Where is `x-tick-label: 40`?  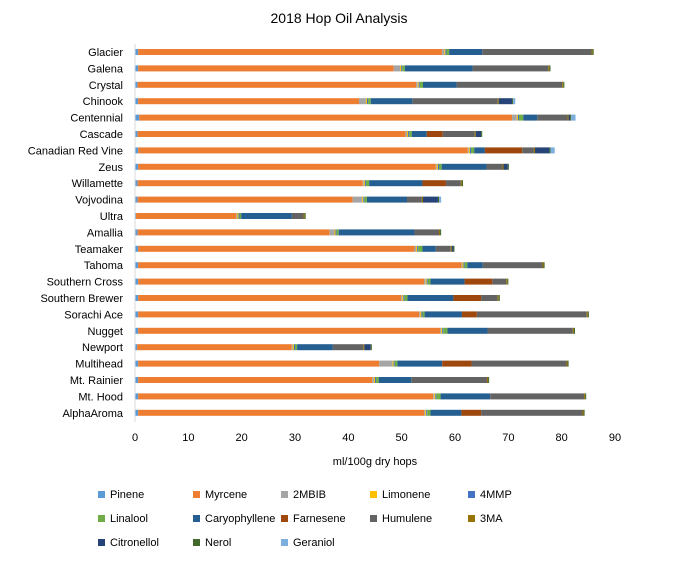
x-tick-label: 40 is located at coordinates (348, 438).